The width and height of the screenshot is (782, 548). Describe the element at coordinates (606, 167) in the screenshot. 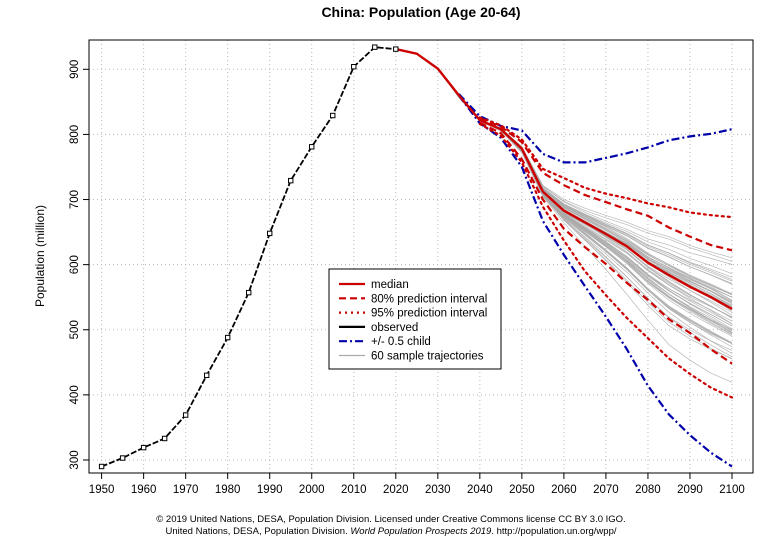

I see `pi95-upper-line` at that location.